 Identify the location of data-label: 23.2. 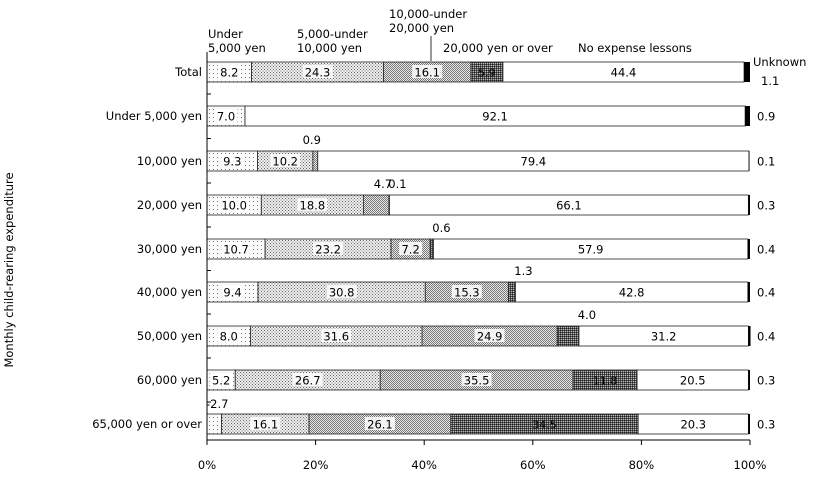
(328, 250).